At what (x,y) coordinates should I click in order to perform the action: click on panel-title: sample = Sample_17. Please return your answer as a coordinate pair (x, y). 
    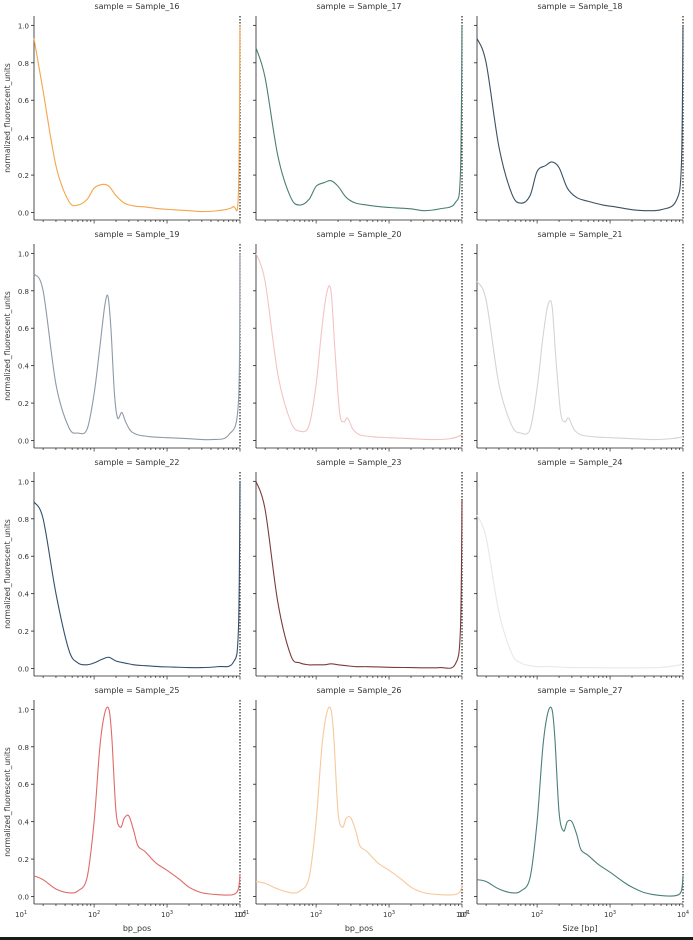
    Looking at the image, I should click on (358, 6).